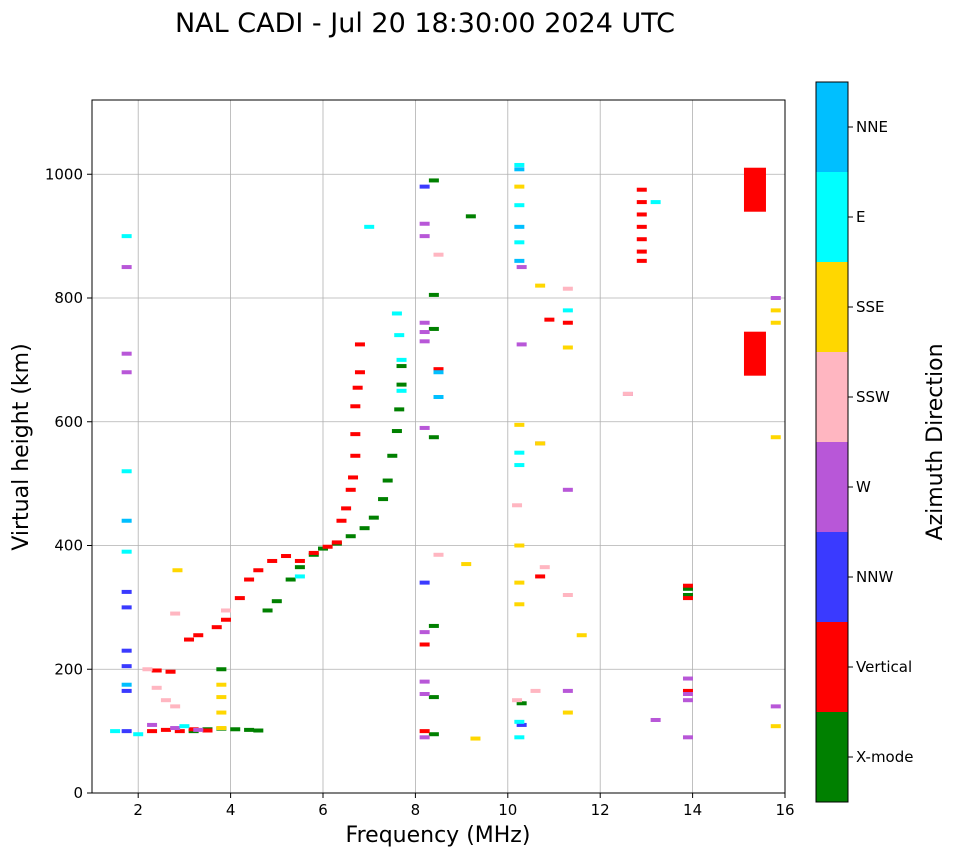  I want to click on colorbar-tick-label: W, so click(863, 487).